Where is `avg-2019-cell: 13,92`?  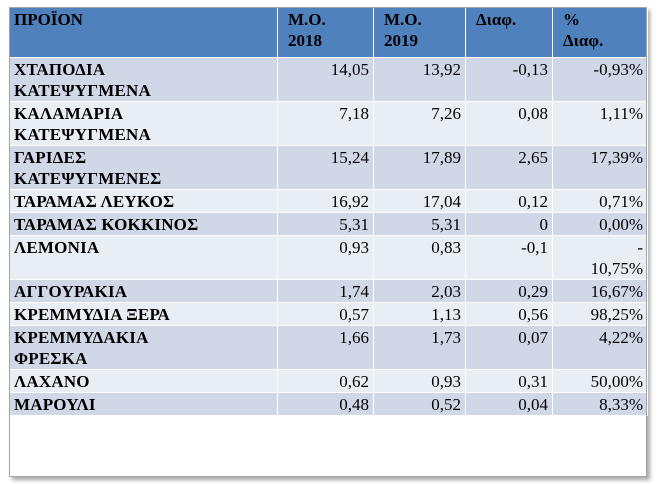
avg-2019-cell: 13,92 is located at coordinates (419, 79).